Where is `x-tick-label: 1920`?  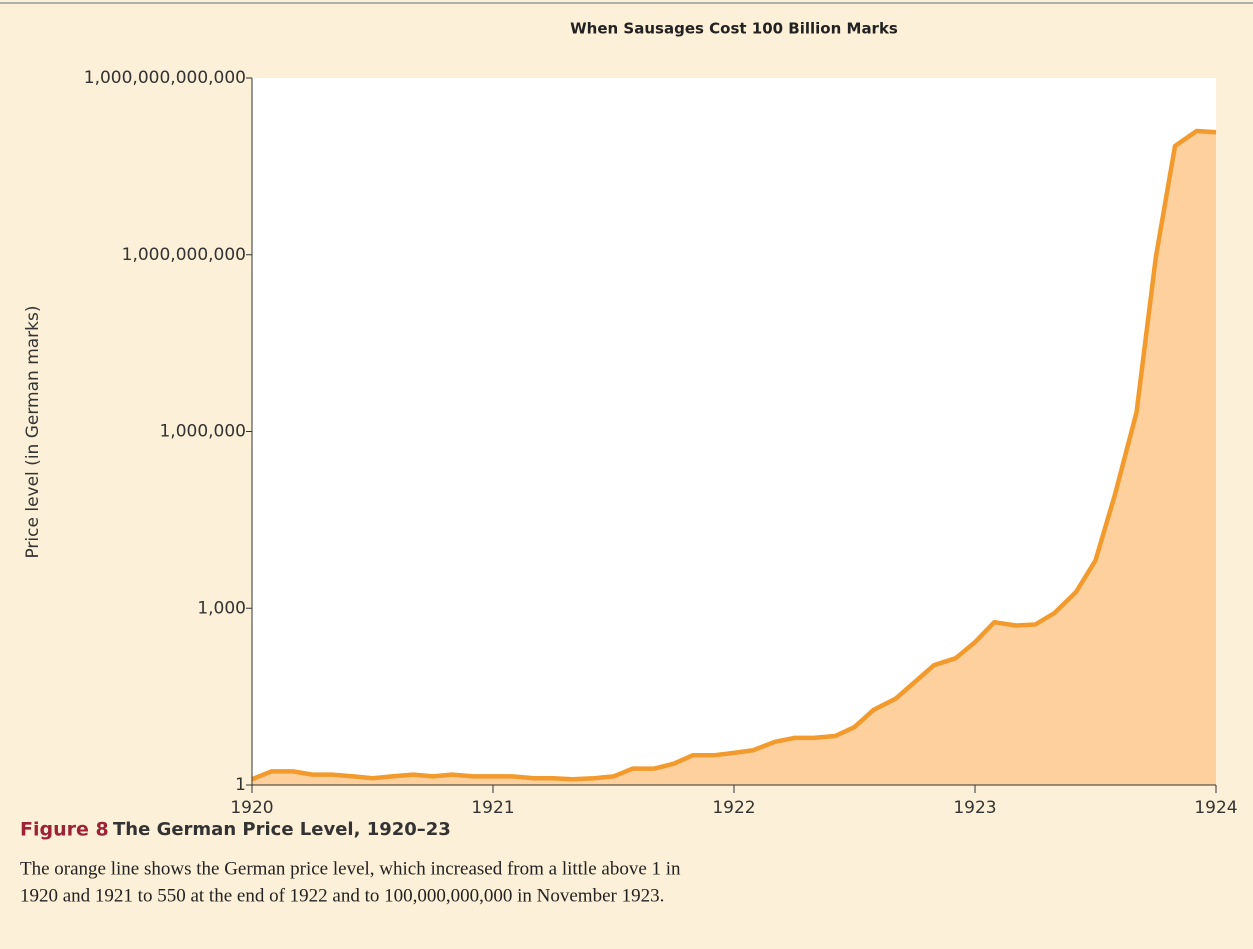 x-tick-label: 1920 is located at coordinates (251, 808).